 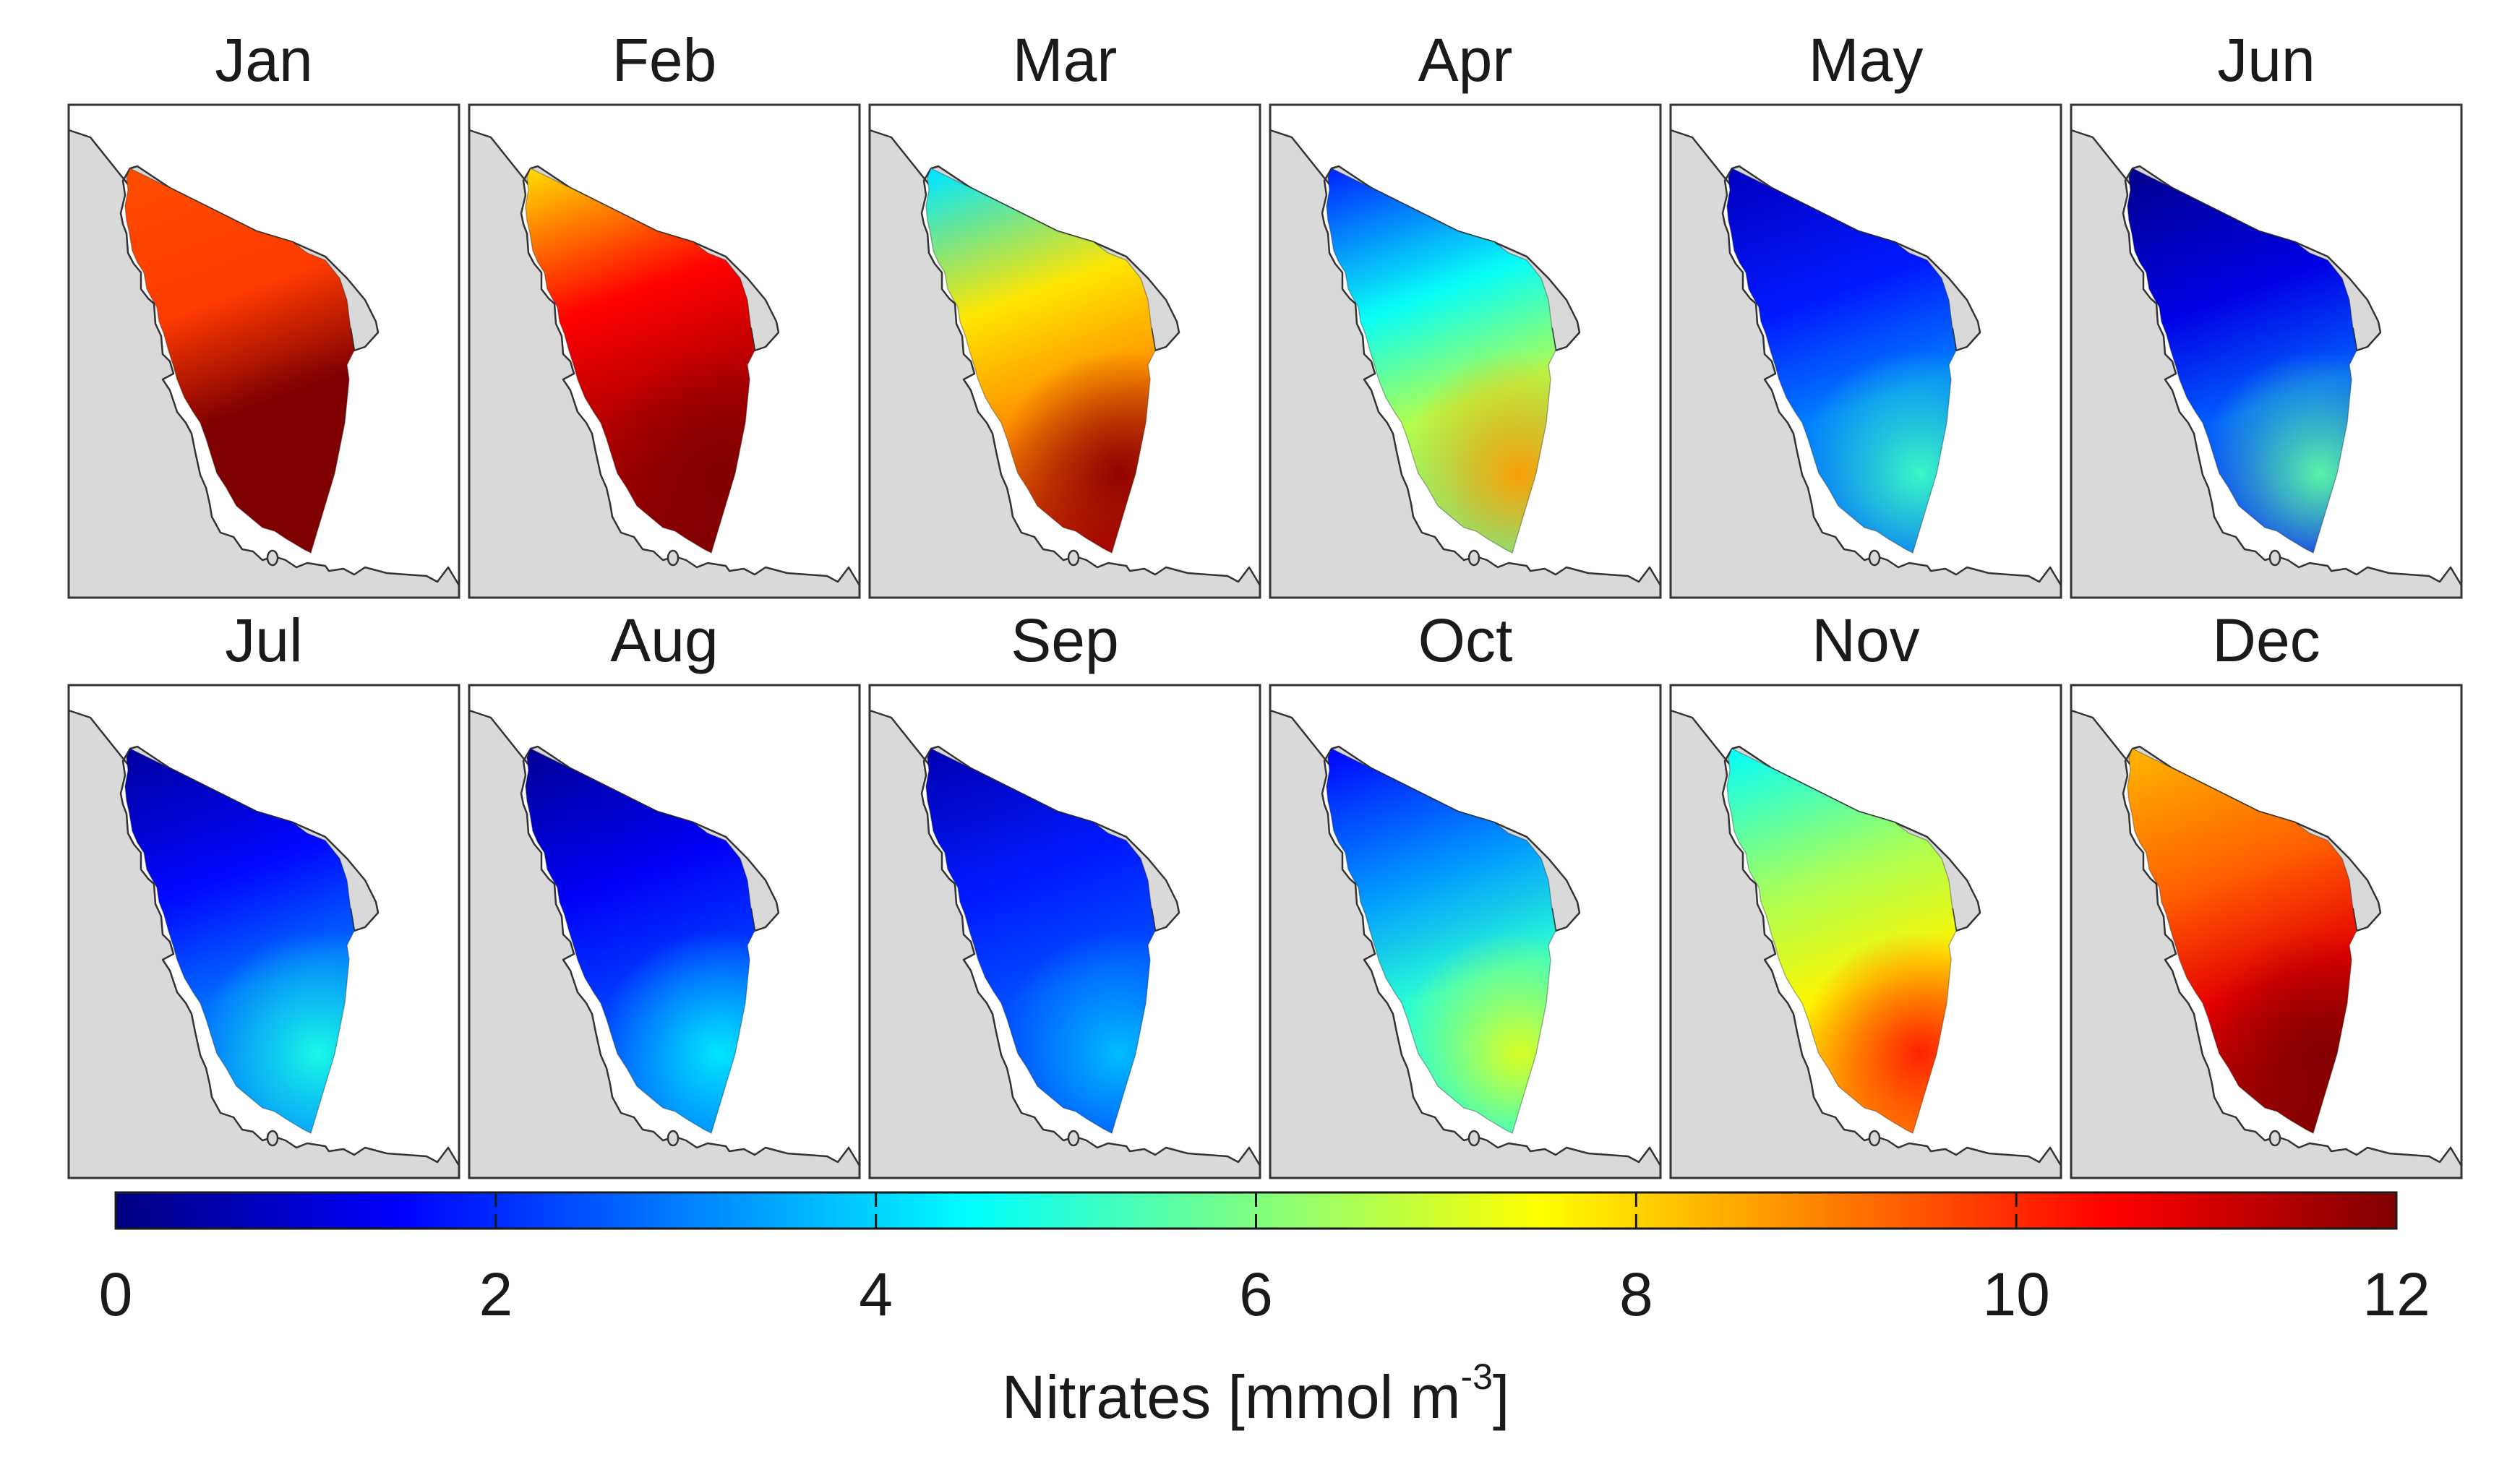 I want to click on map-panel-feb, so click(x=664, y=351).